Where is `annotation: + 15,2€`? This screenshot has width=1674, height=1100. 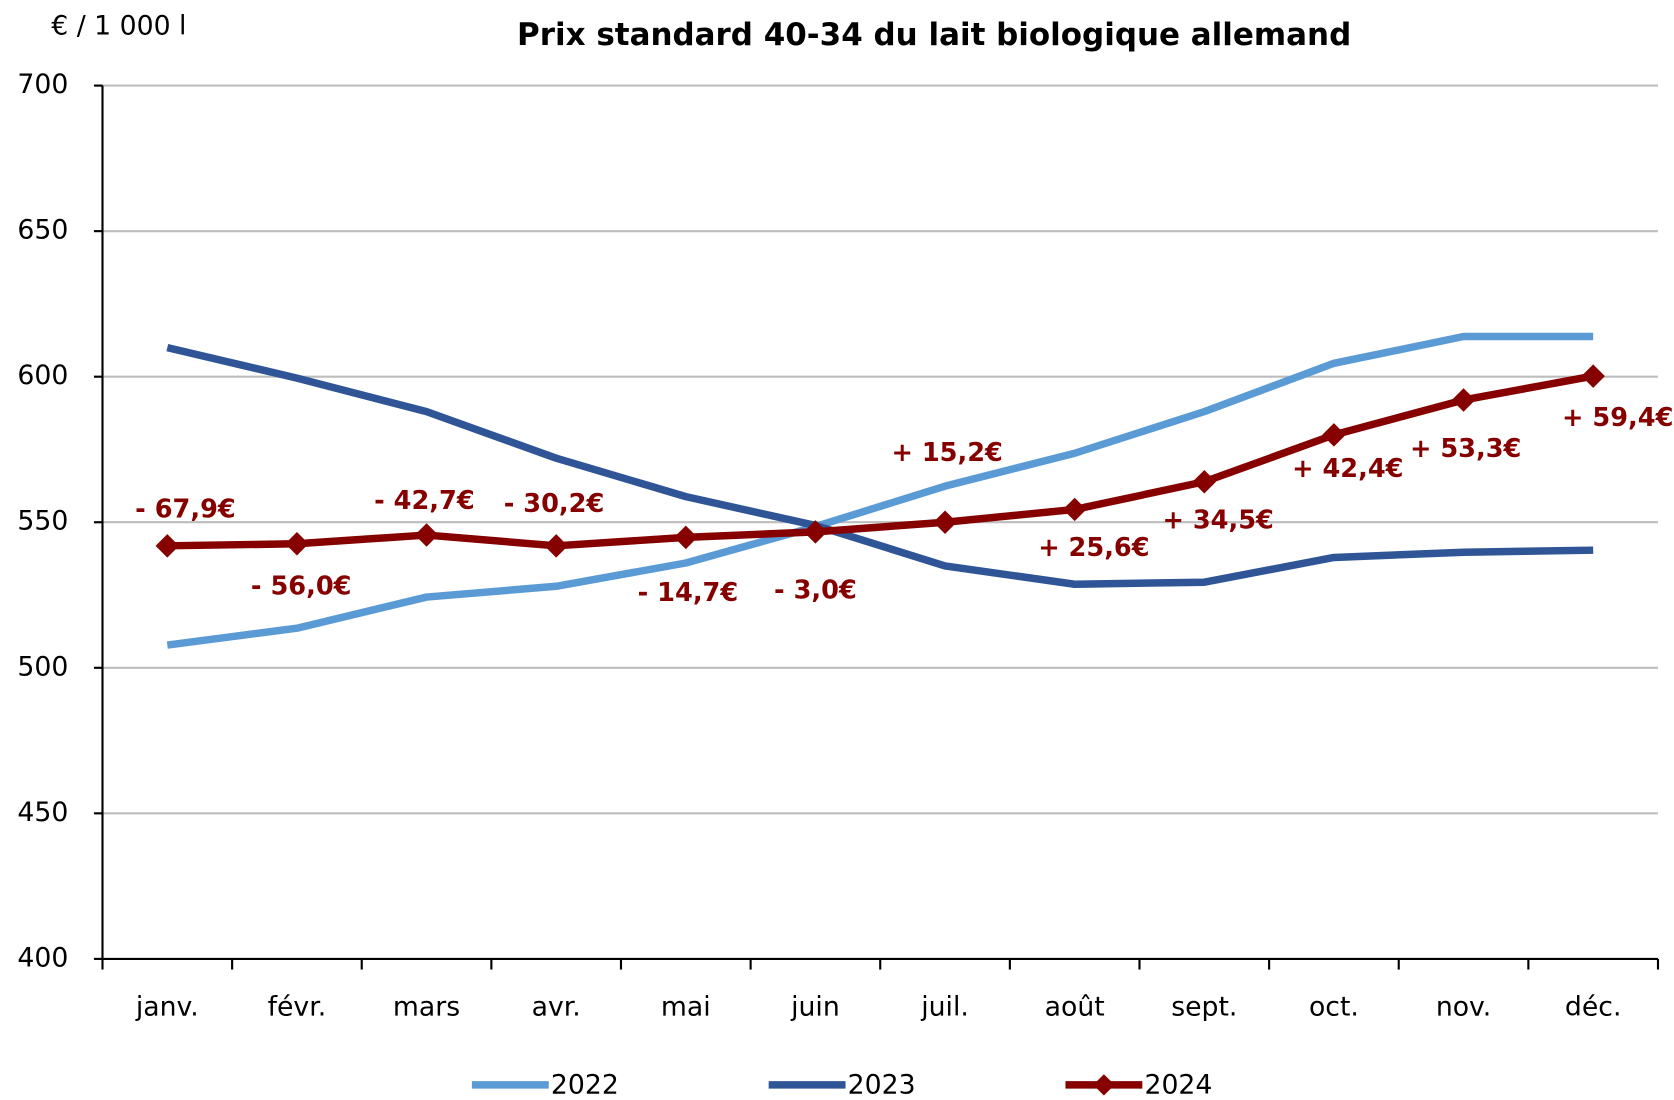
annotation: + 15,2€ is located at coordinates (946, 453).